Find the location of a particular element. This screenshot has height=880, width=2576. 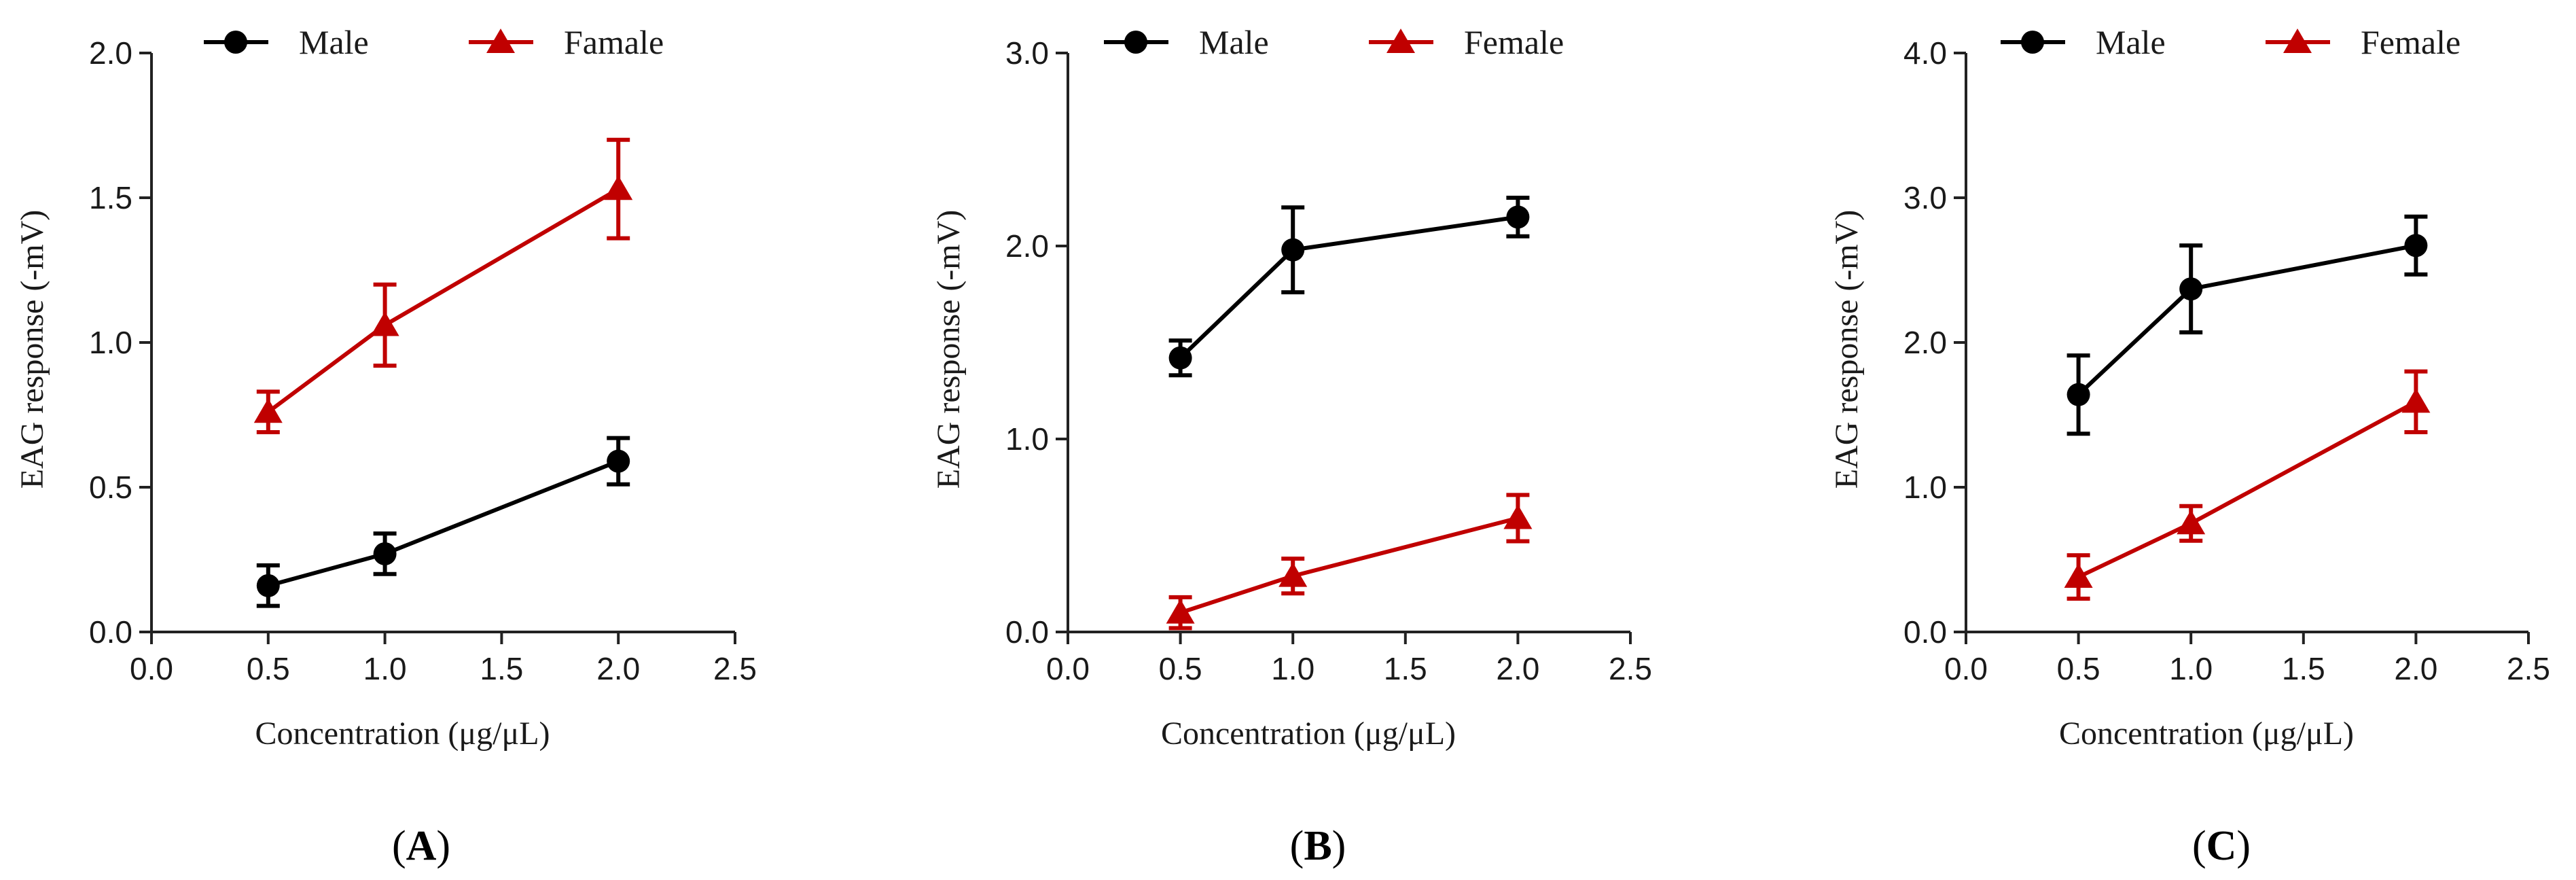

legend-label: Female is located at coordinates (1514, 42).